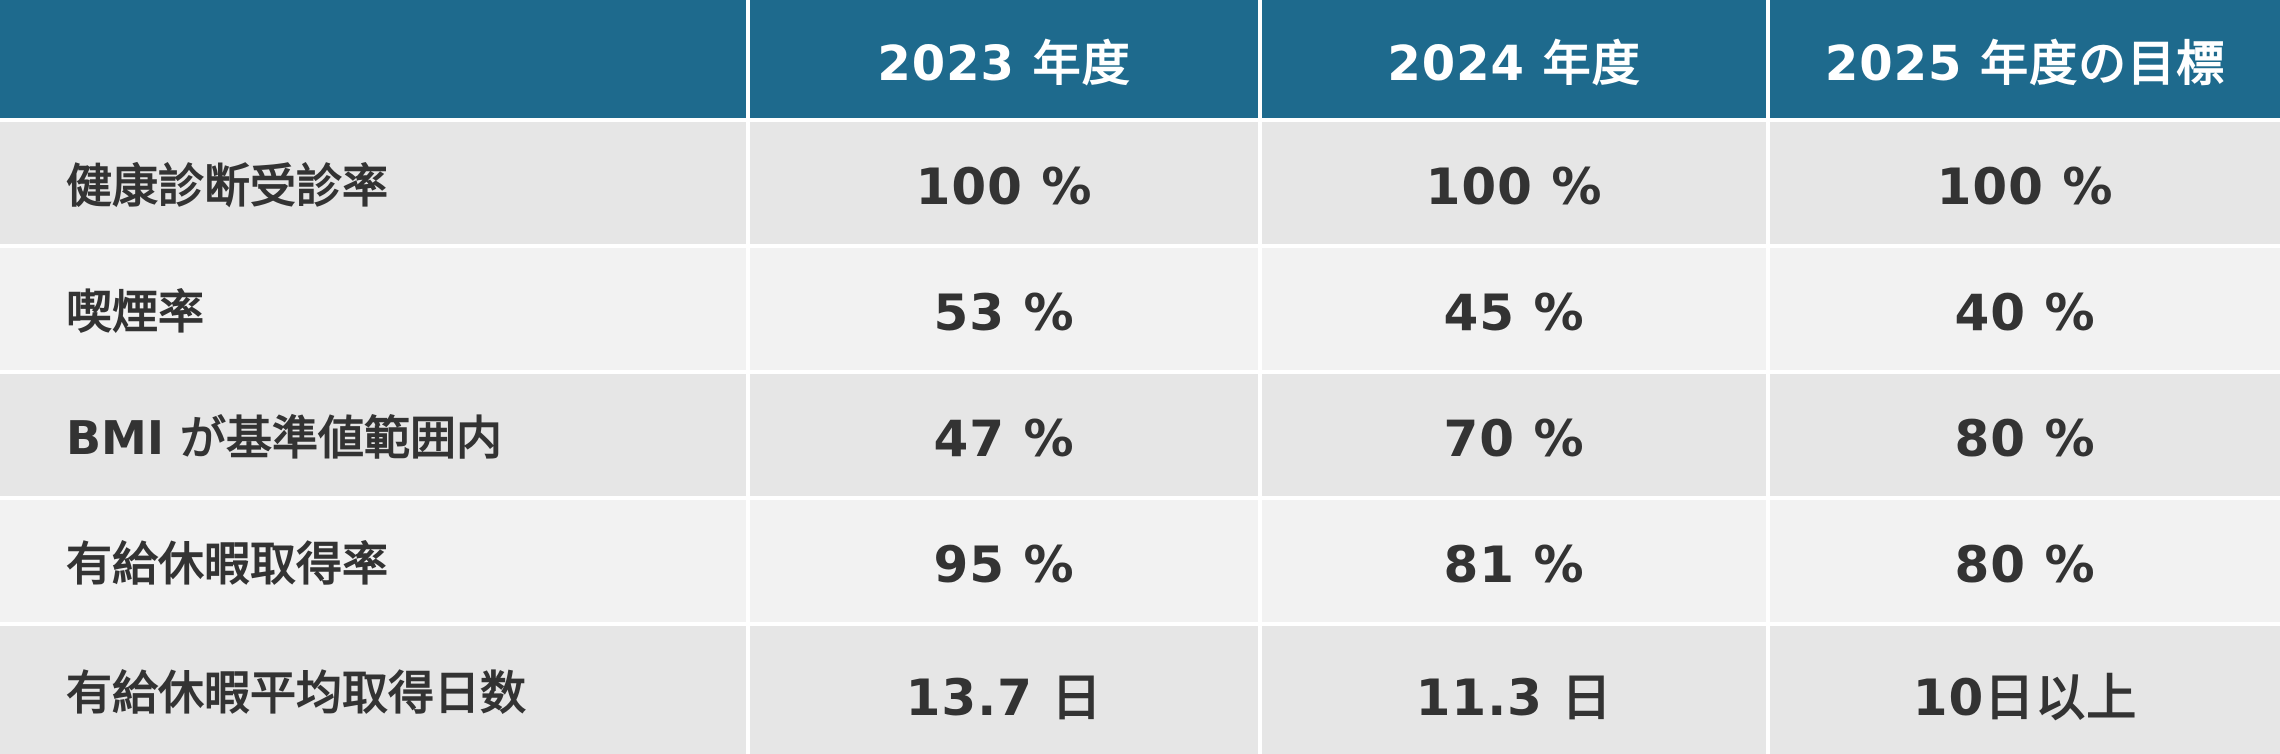 The height and width of the screenshot is (754, 2280). What do you see at coordinates (375, 183) in the screenshot?
I see `row-label-checkup-rate: 健康診断受診率` at bounding box center [375, 183].